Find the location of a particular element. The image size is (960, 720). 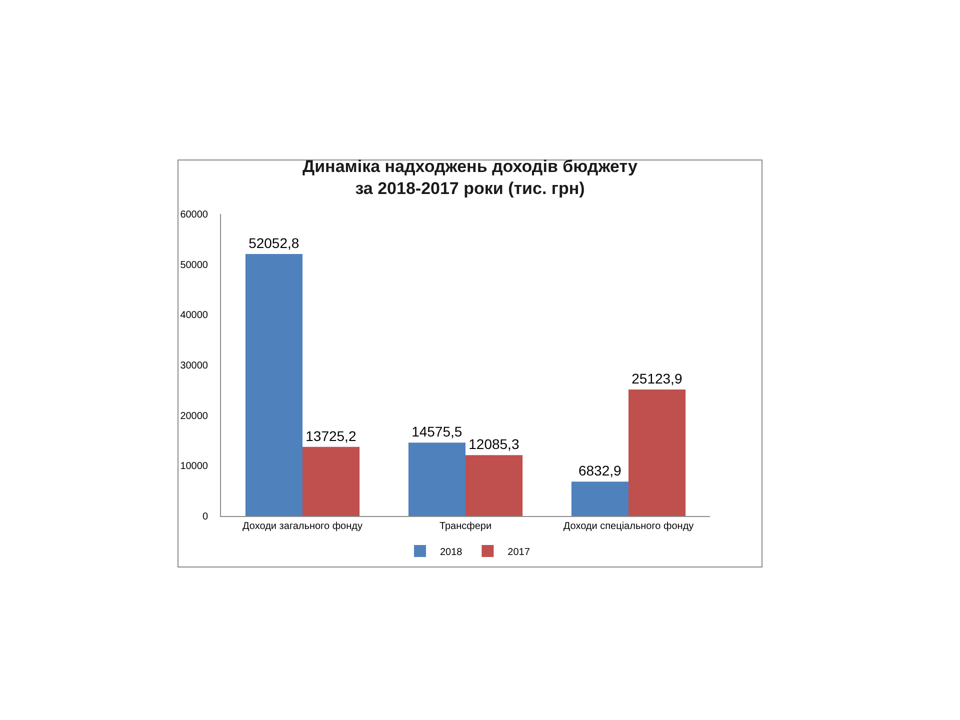

y-tick-label: 60000 is located at coordinates (194, 215).